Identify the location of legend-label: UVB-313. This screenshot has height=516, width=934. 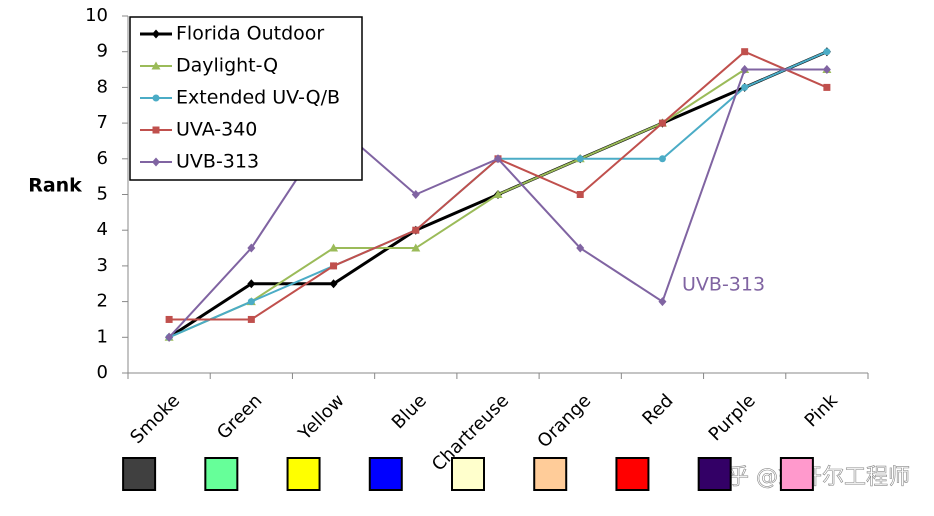
(217, 162).